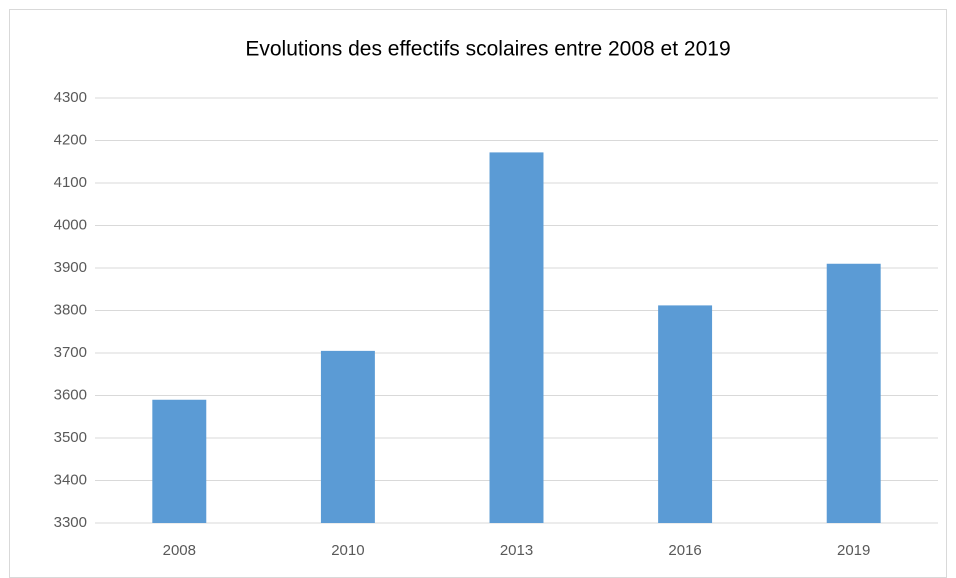 The image size is (956, 578). I want to click on y-tick-label: 3900, so click(70, 267).